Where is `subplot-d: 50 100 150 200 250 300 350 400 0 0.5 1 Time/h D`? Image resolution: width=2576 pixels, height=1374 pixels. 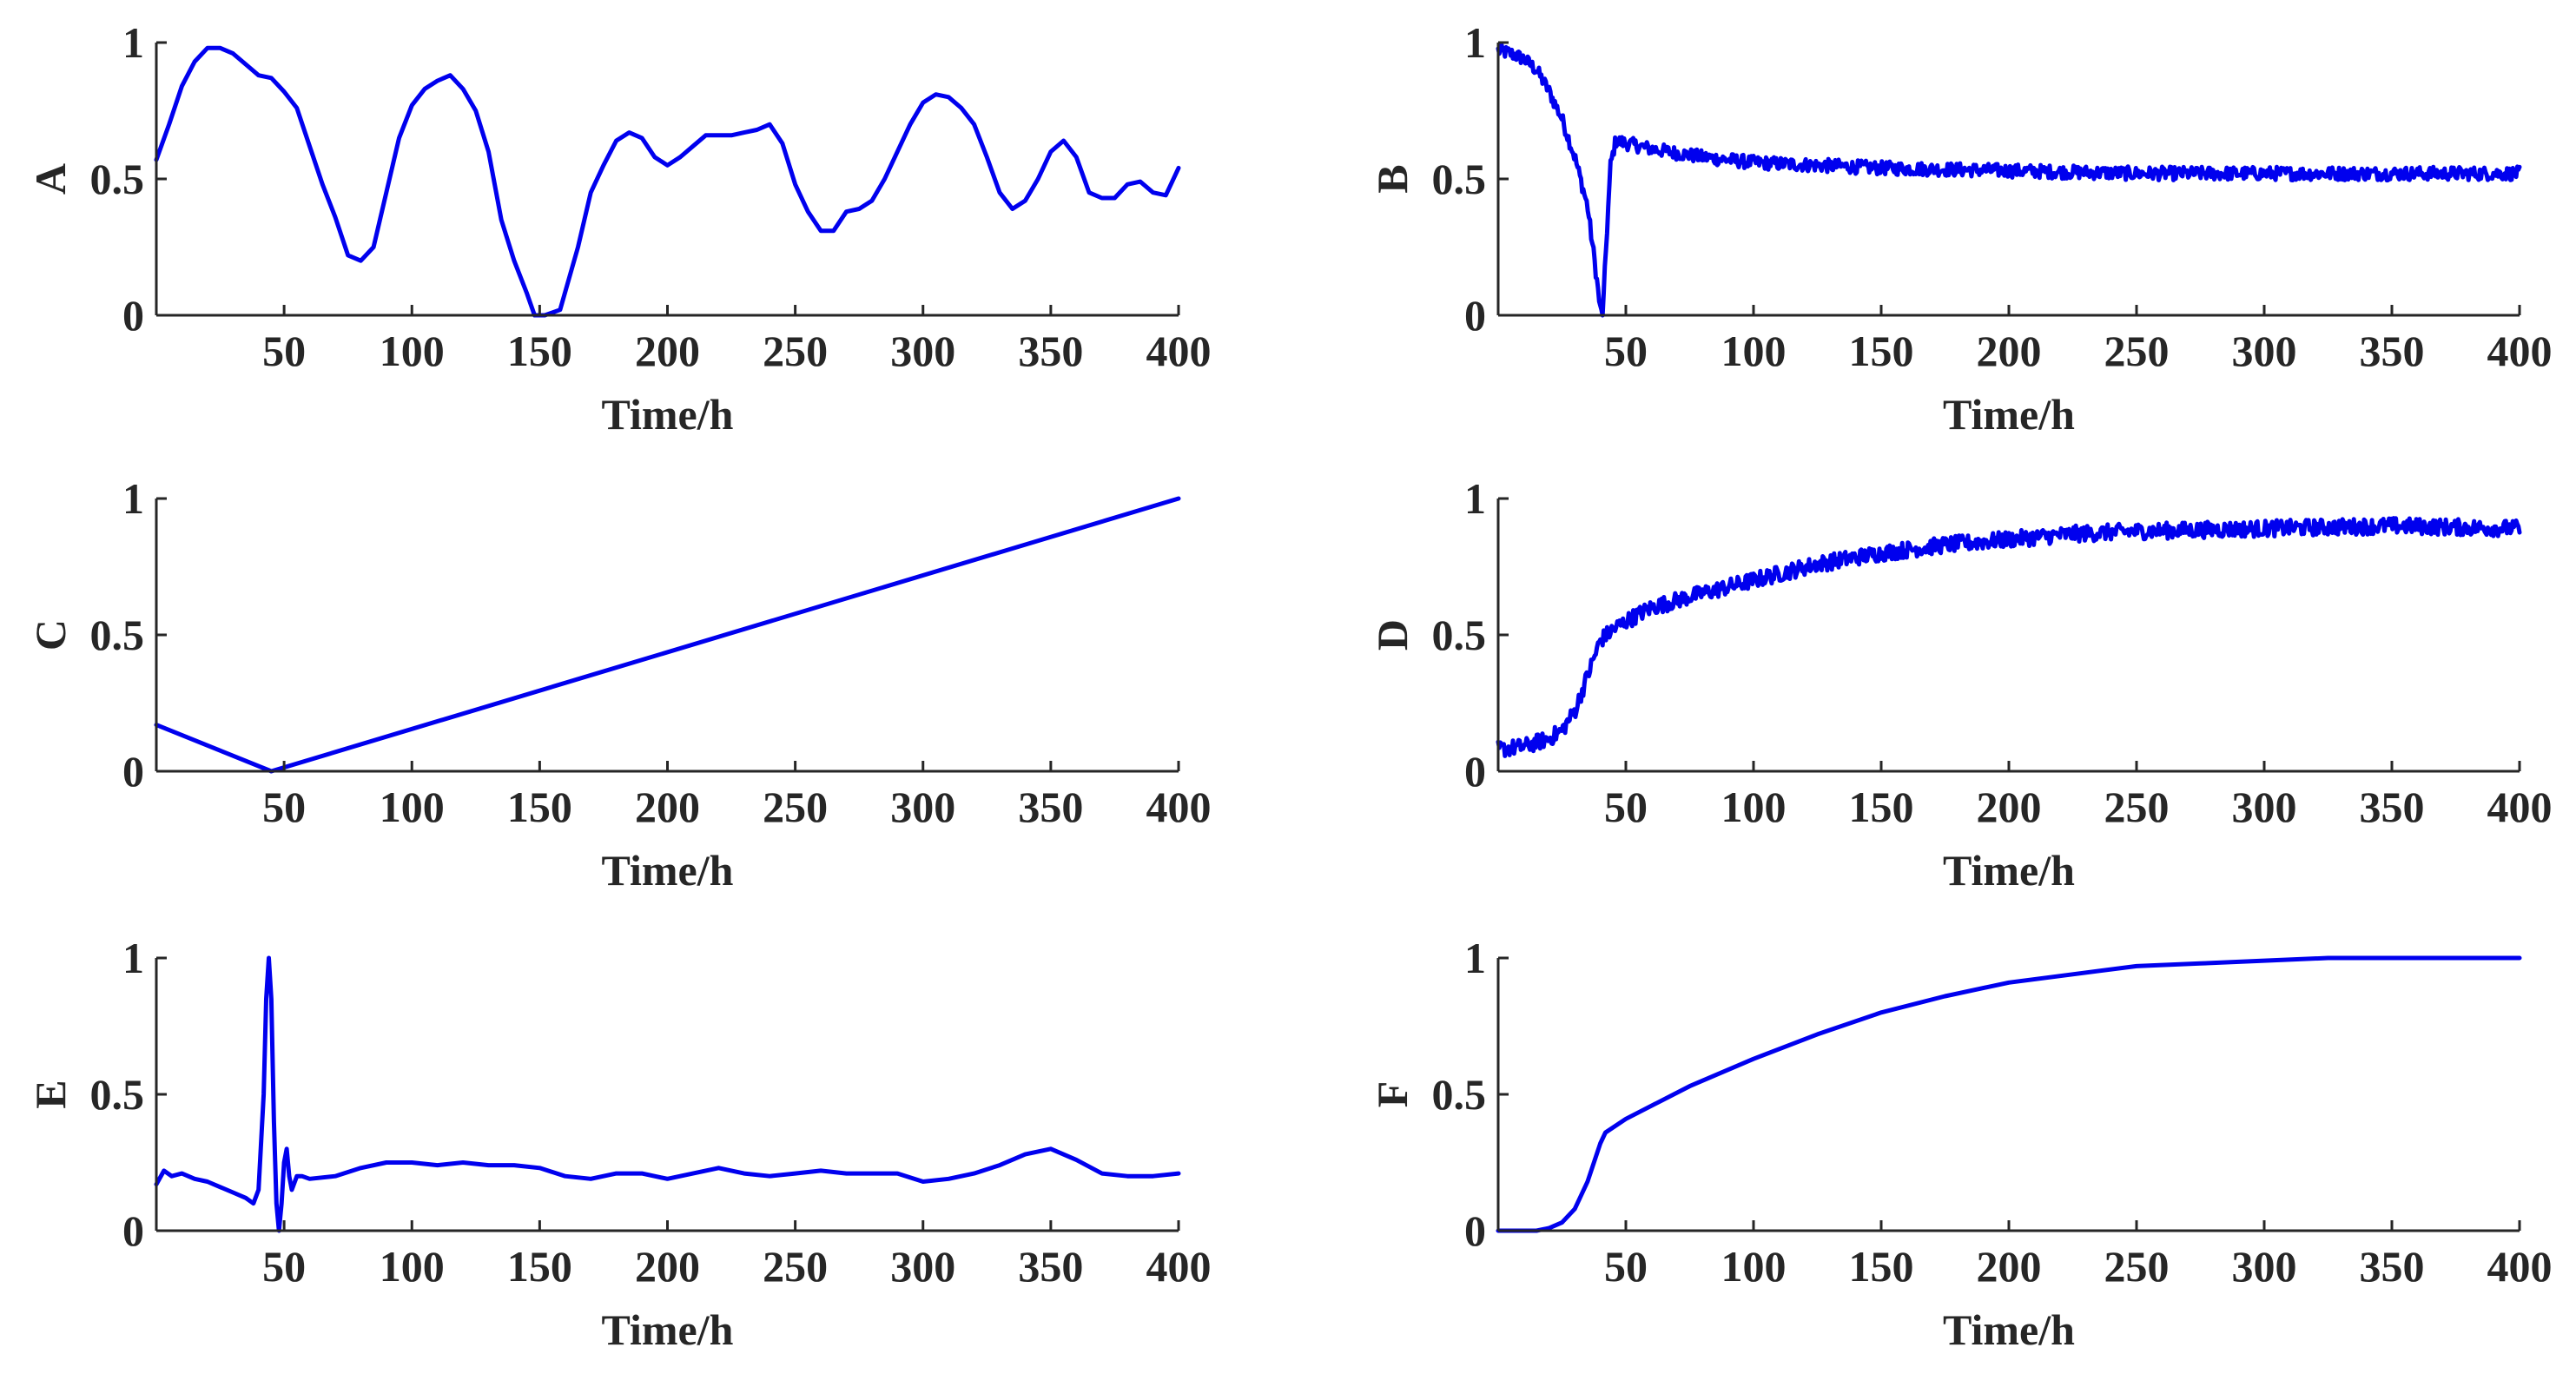 subplot-d: 50 100 150 200 250 300 350 400 0 0.5 1 Time/h D is located at coordinates (1961, 684).